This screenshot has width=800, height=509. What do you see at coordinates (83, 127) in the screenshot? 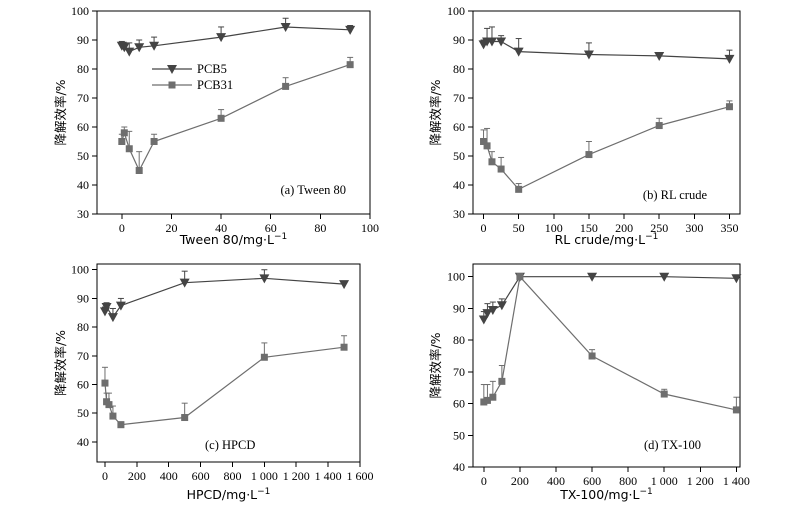
I see `y-tick-label: 60` at bounding box center [83, 127].